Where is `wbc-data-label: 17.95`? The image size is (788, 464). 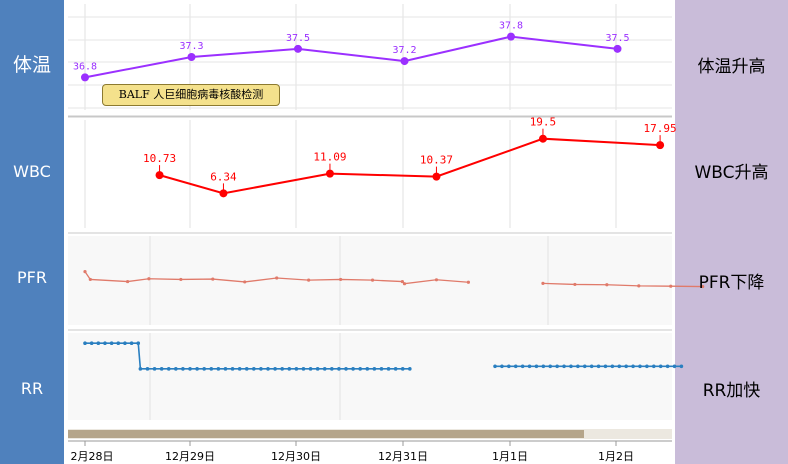 wbc-data-label: 17.95 is located at coordinates (660, 128).